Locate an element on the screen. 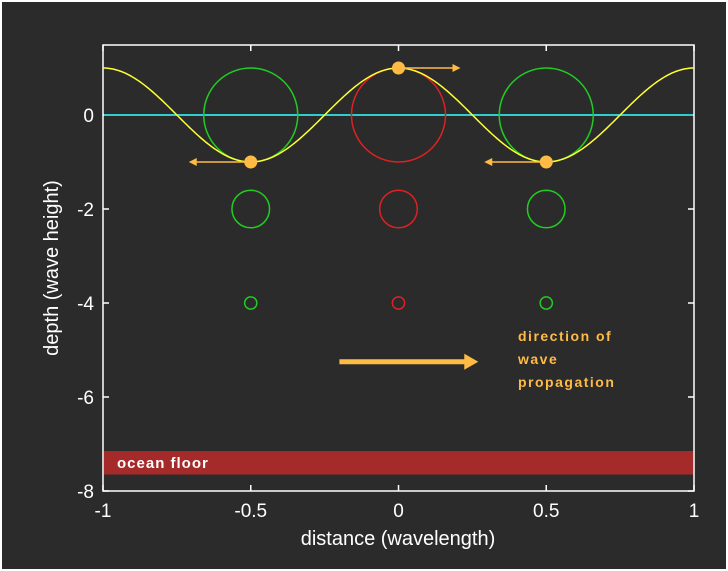 The width and height of the screenshot is (728, 571). x-axis-label: distance (wavelength) is located at coordinates (398, 539).